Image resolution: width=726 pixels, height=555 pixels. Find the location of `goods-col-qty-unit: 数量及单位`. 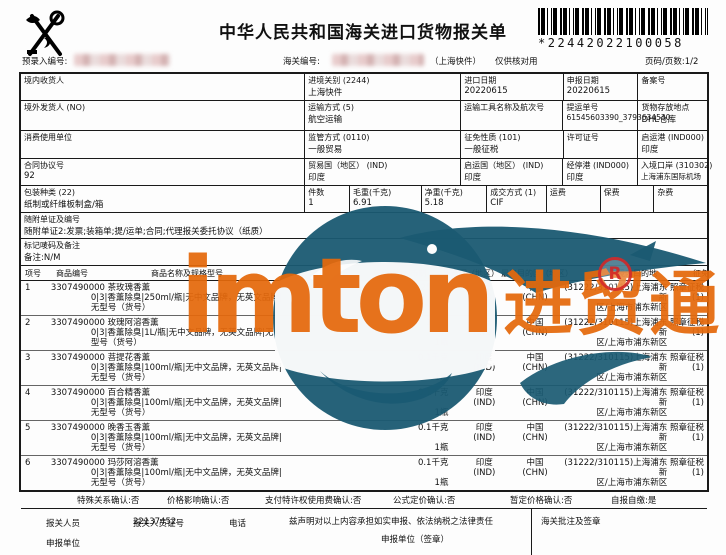

goods-col-qty-unit: 数量及单位 is located at coordinates (331, 273).